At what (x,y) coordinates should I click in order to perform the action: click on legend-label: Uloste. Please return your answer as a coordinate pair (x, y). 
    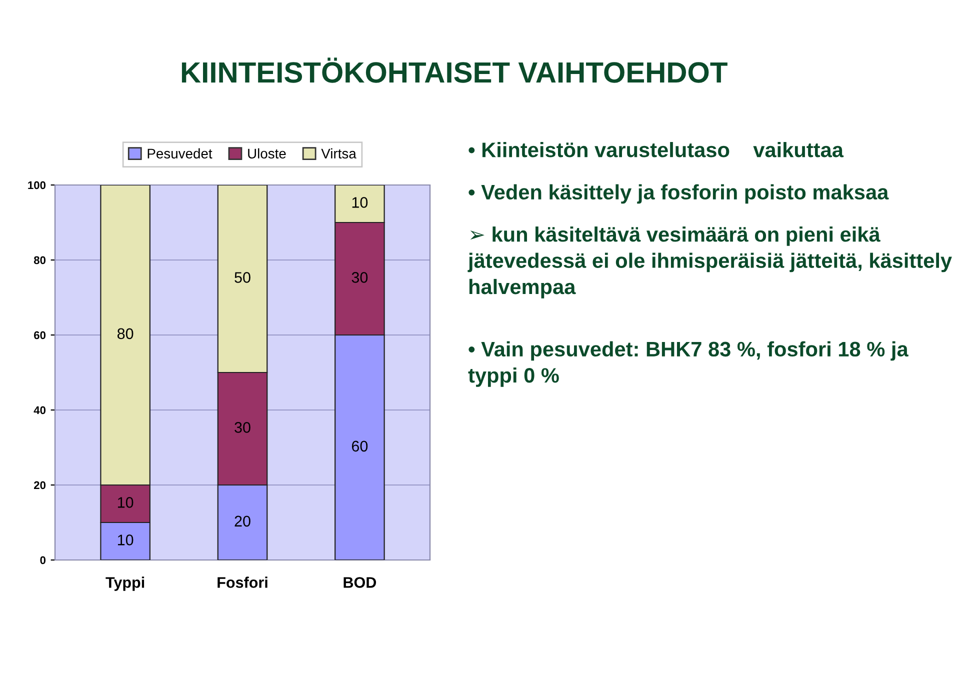
    Looking at the image, I should click on (267, 153).